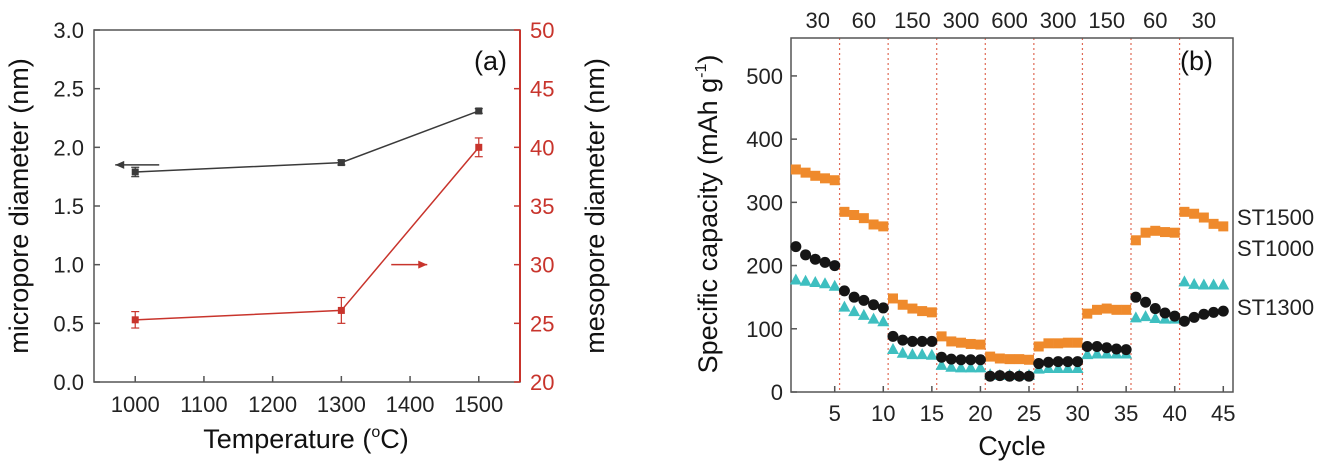 The width and height of the screenshot is (1329, 468). I want to click on y-right-tick-label: 25, so click(542, 323).